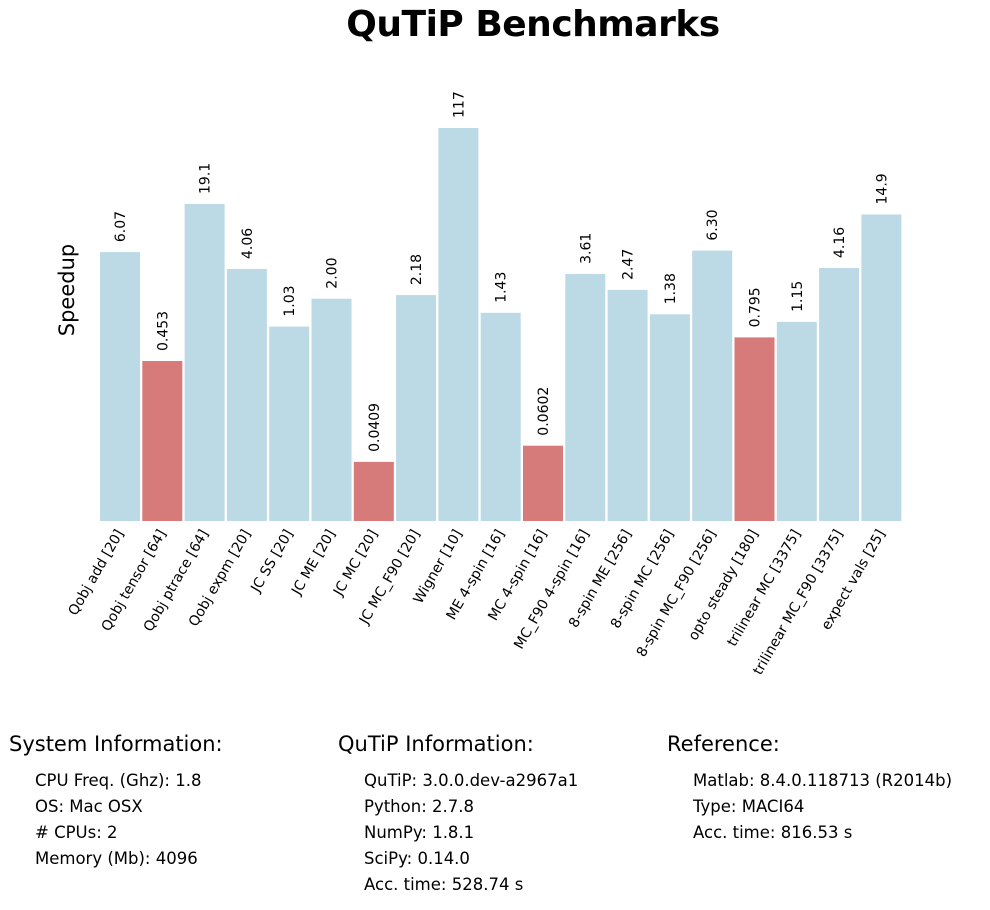 This screenshot has height=910, width=990. I want to click on qutip-acc-time-text: Acc. time: 528.74 s, so click(444, 884).